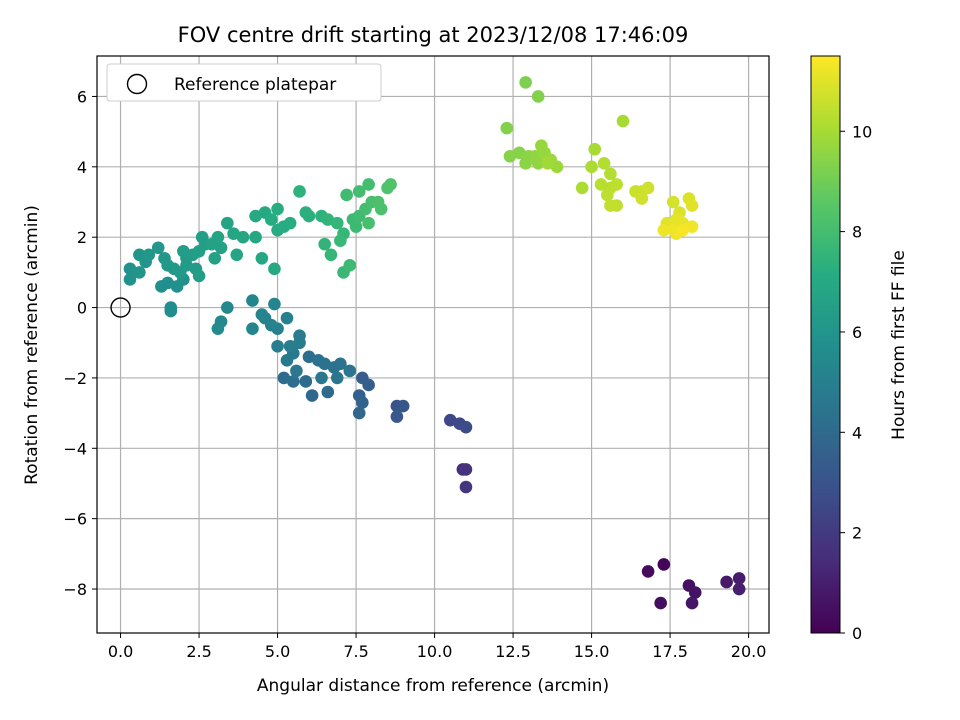 The width and height of the screenshot is (960, 720). What do you see at coordinates (857, 432) in the screenshot?
I see `colorbar-tick-label: 4` at bounding box center [857, 432].